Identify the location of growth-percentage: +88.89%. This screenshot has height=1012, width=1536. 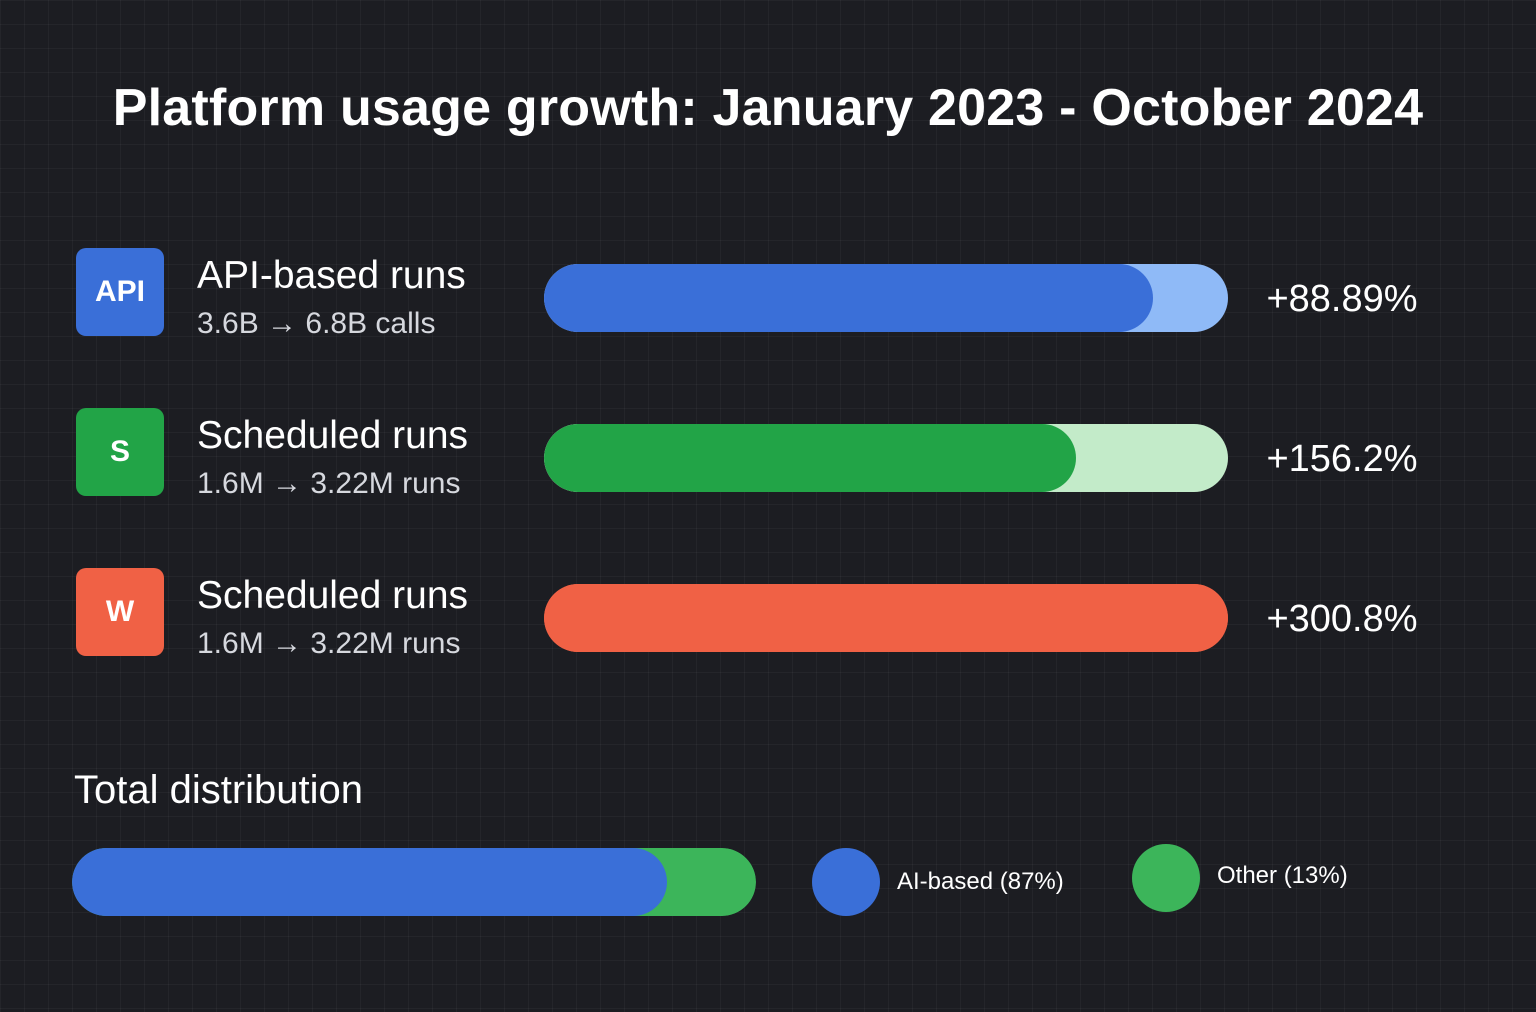
(1342, 299).